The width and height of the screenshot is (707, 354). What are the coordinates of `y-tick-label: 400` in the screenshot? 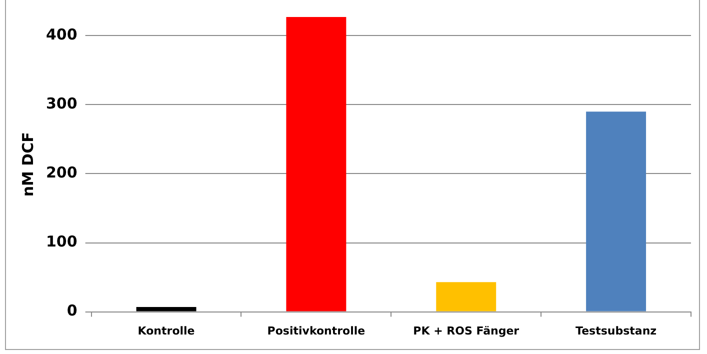 It's located at (62, 35).